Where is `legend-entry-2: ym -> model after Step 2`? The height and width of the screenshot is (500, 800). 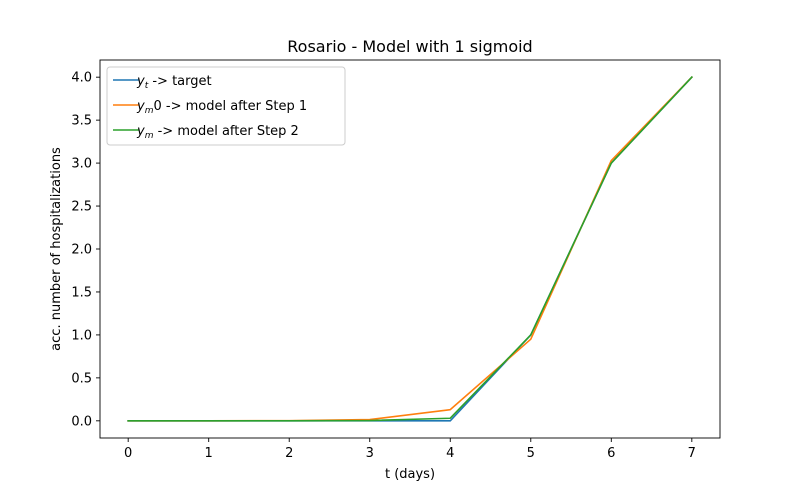 legend-entry-2: ym -> model after Step 2 is located at coordinates (217, 132).